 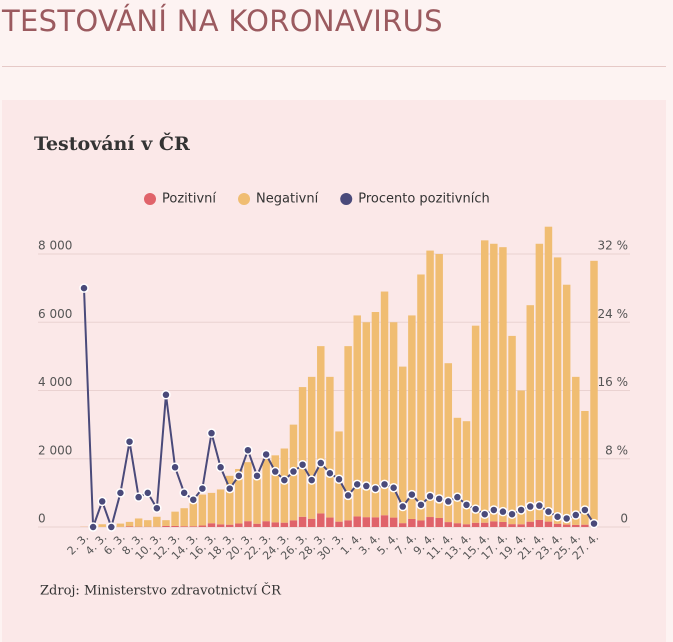 What do you see at coordinates (423, 199) in the screenshot?
I see `legend-label: Procento pozitivních` at bounding box center [423, 199].